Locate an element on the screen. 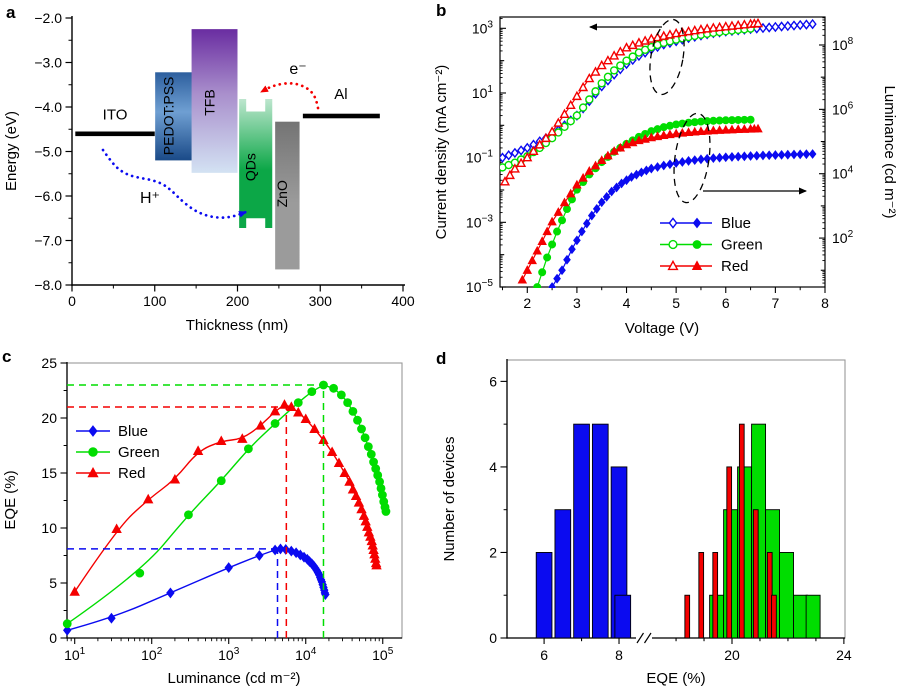 Image resolution: width=900 pixels, height=690 pixels. series-green-eqe is located at coordinates (226, 504).